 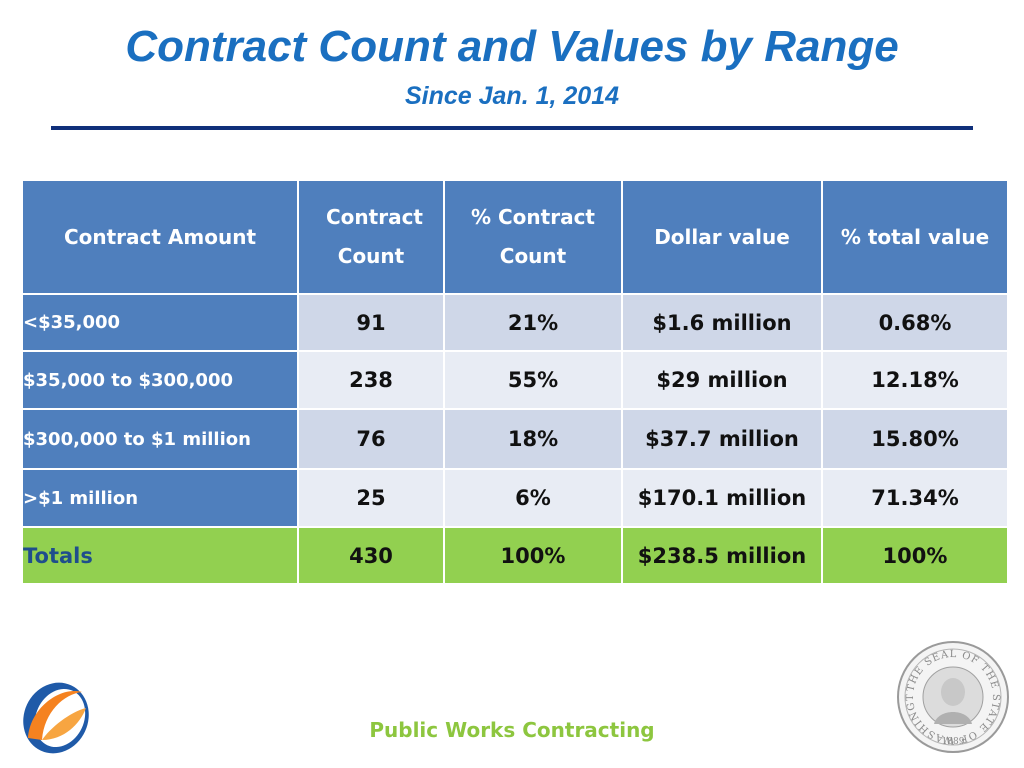 I want to click on cell-pct-value: 0.68%, so click(x=915, y=322).